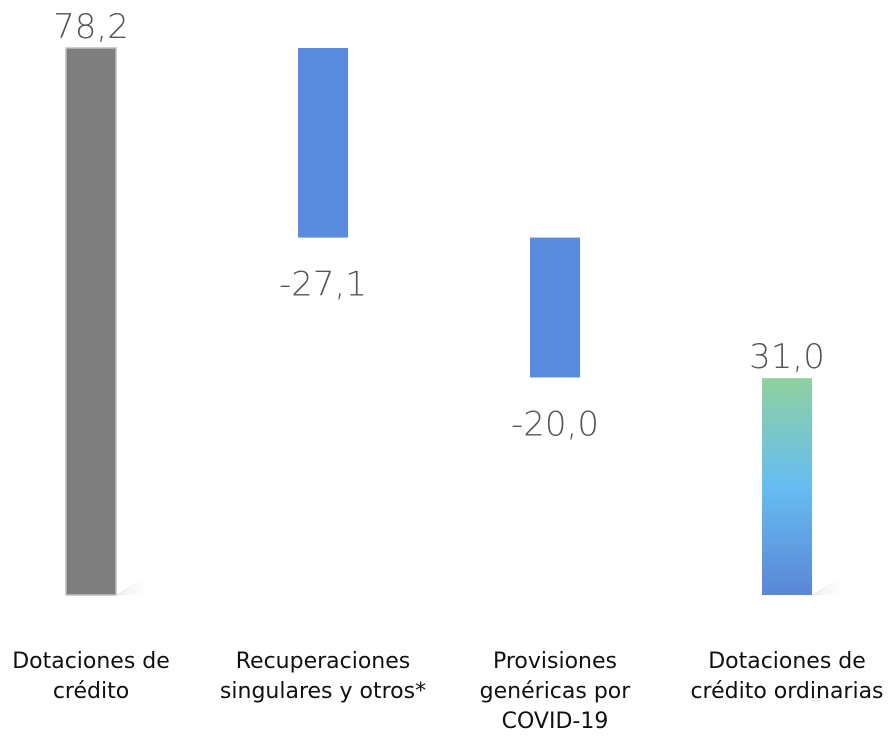 The height and width of the screenshot is (737, 894). What do you see at coordinates (323, 691) in the screenshot?
I see `category-label-line: singulares y otros*` at bounding box center [323, 691].